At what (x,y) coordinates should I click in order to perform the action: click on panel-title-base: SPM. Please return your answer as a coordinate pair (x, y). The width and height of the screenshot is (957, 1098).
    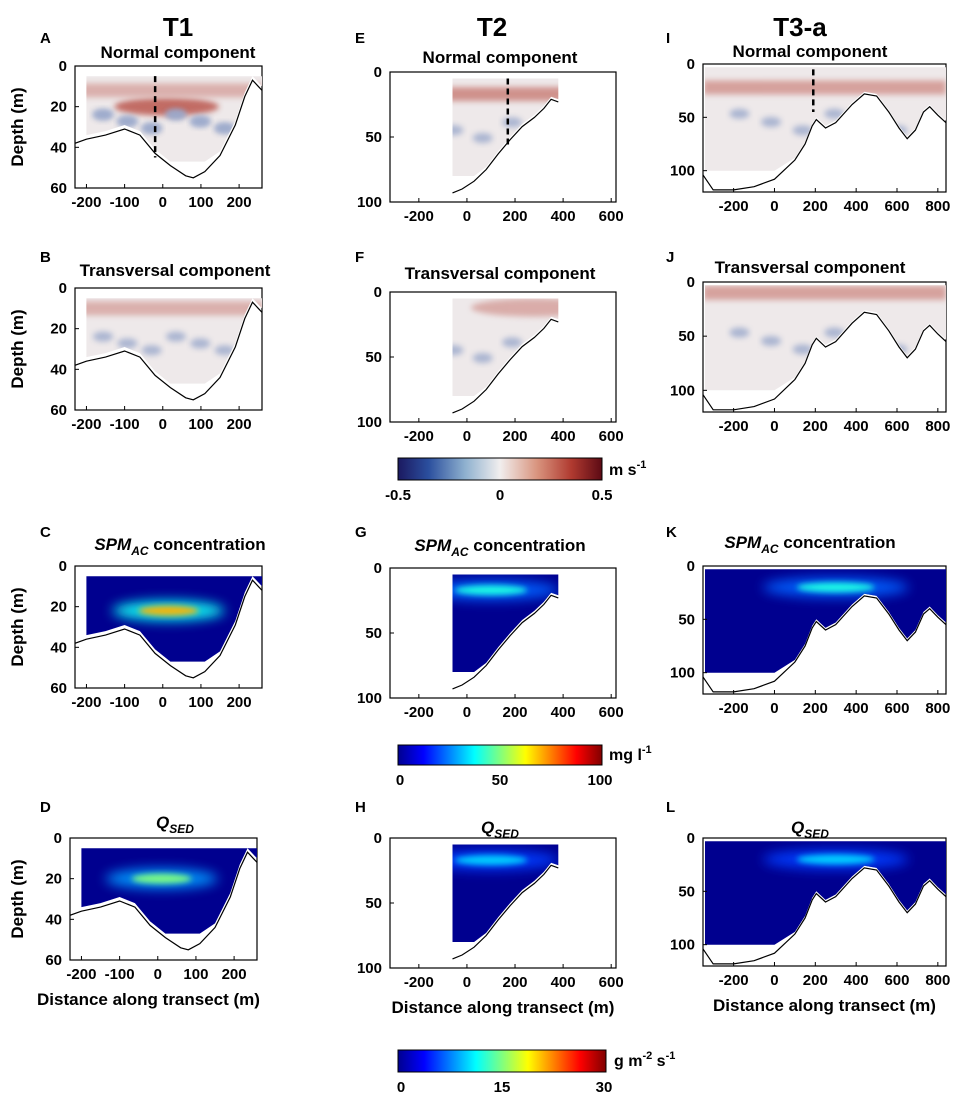
    Looking at the image, I should click on (743, 542).